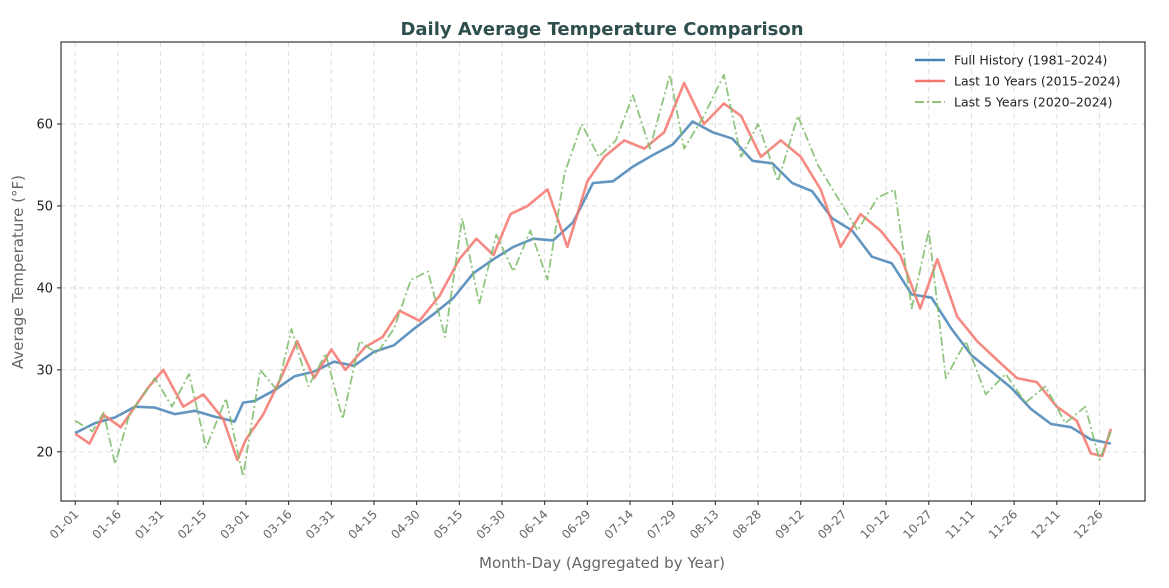 Image resolution: width=1169 pixels, height=588 pixels. What do you see at coordinates (1033, 102) in the screenshot?
I see `legend-label-3: Last 5 Years (2020–2024)` at bounding box center [1033, 102].